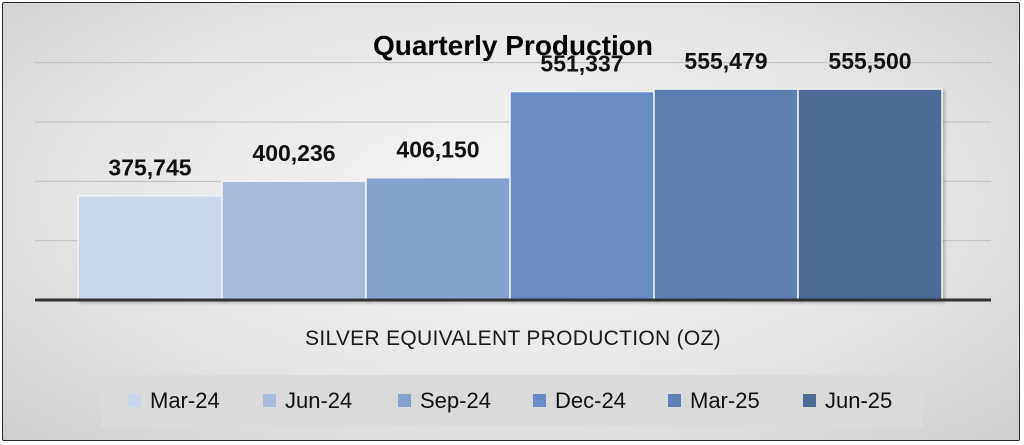 The width and height of the screenshot is (1024, 445). I want to click on legend-background, so click(512, 401).